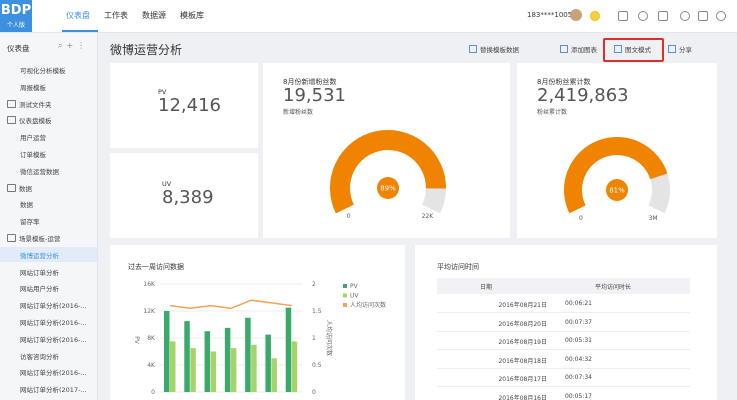  What do you see at coordinates (653, 218) in the screenshot?
I see `gauge-max: 3M` at bounding box center [653, 218].